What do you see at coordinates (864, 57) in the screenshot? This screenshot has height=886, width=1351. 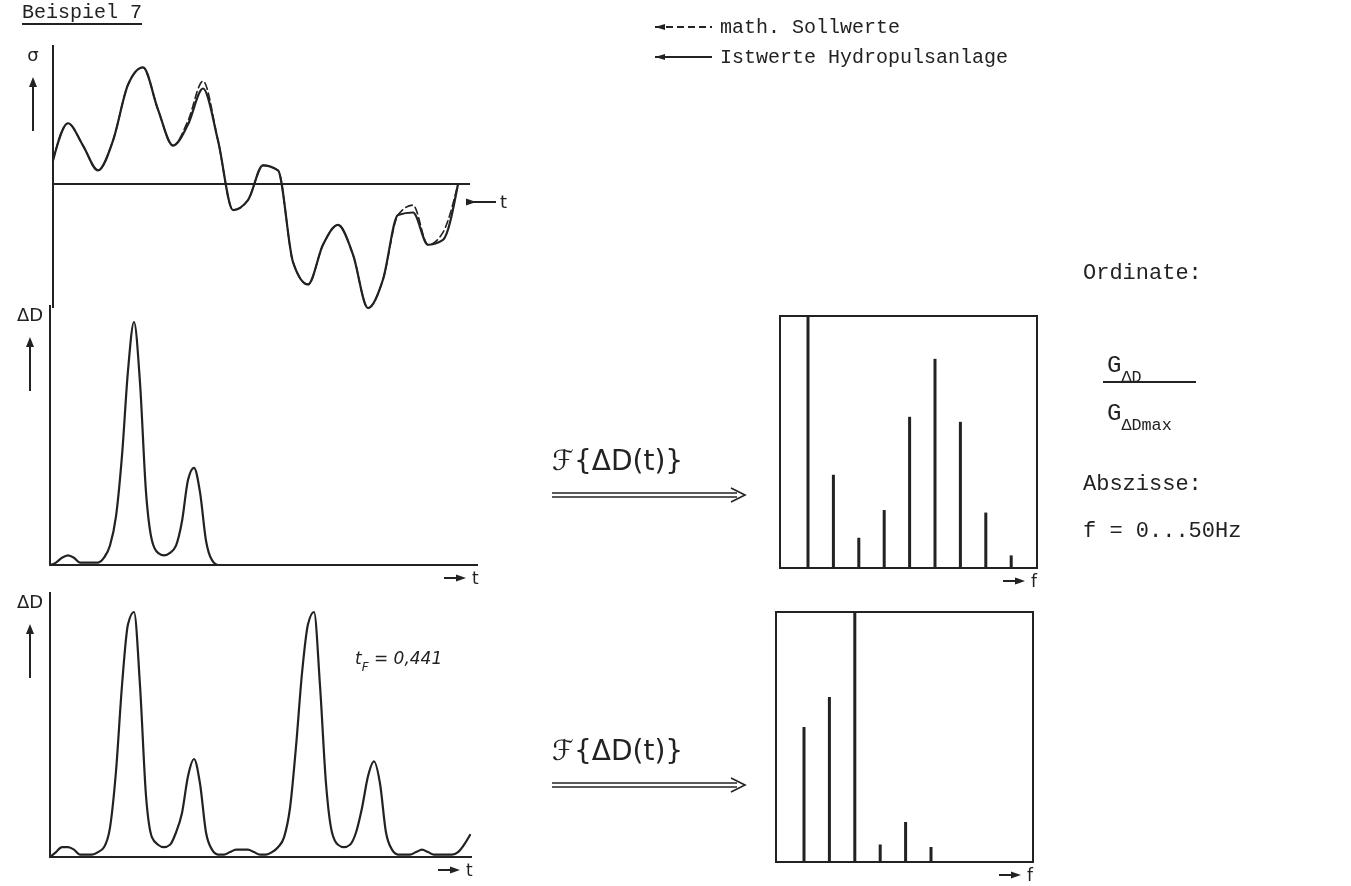 I see `legend-label: Istwerte Hydropulsanlage` at bounding box center [864, 57].